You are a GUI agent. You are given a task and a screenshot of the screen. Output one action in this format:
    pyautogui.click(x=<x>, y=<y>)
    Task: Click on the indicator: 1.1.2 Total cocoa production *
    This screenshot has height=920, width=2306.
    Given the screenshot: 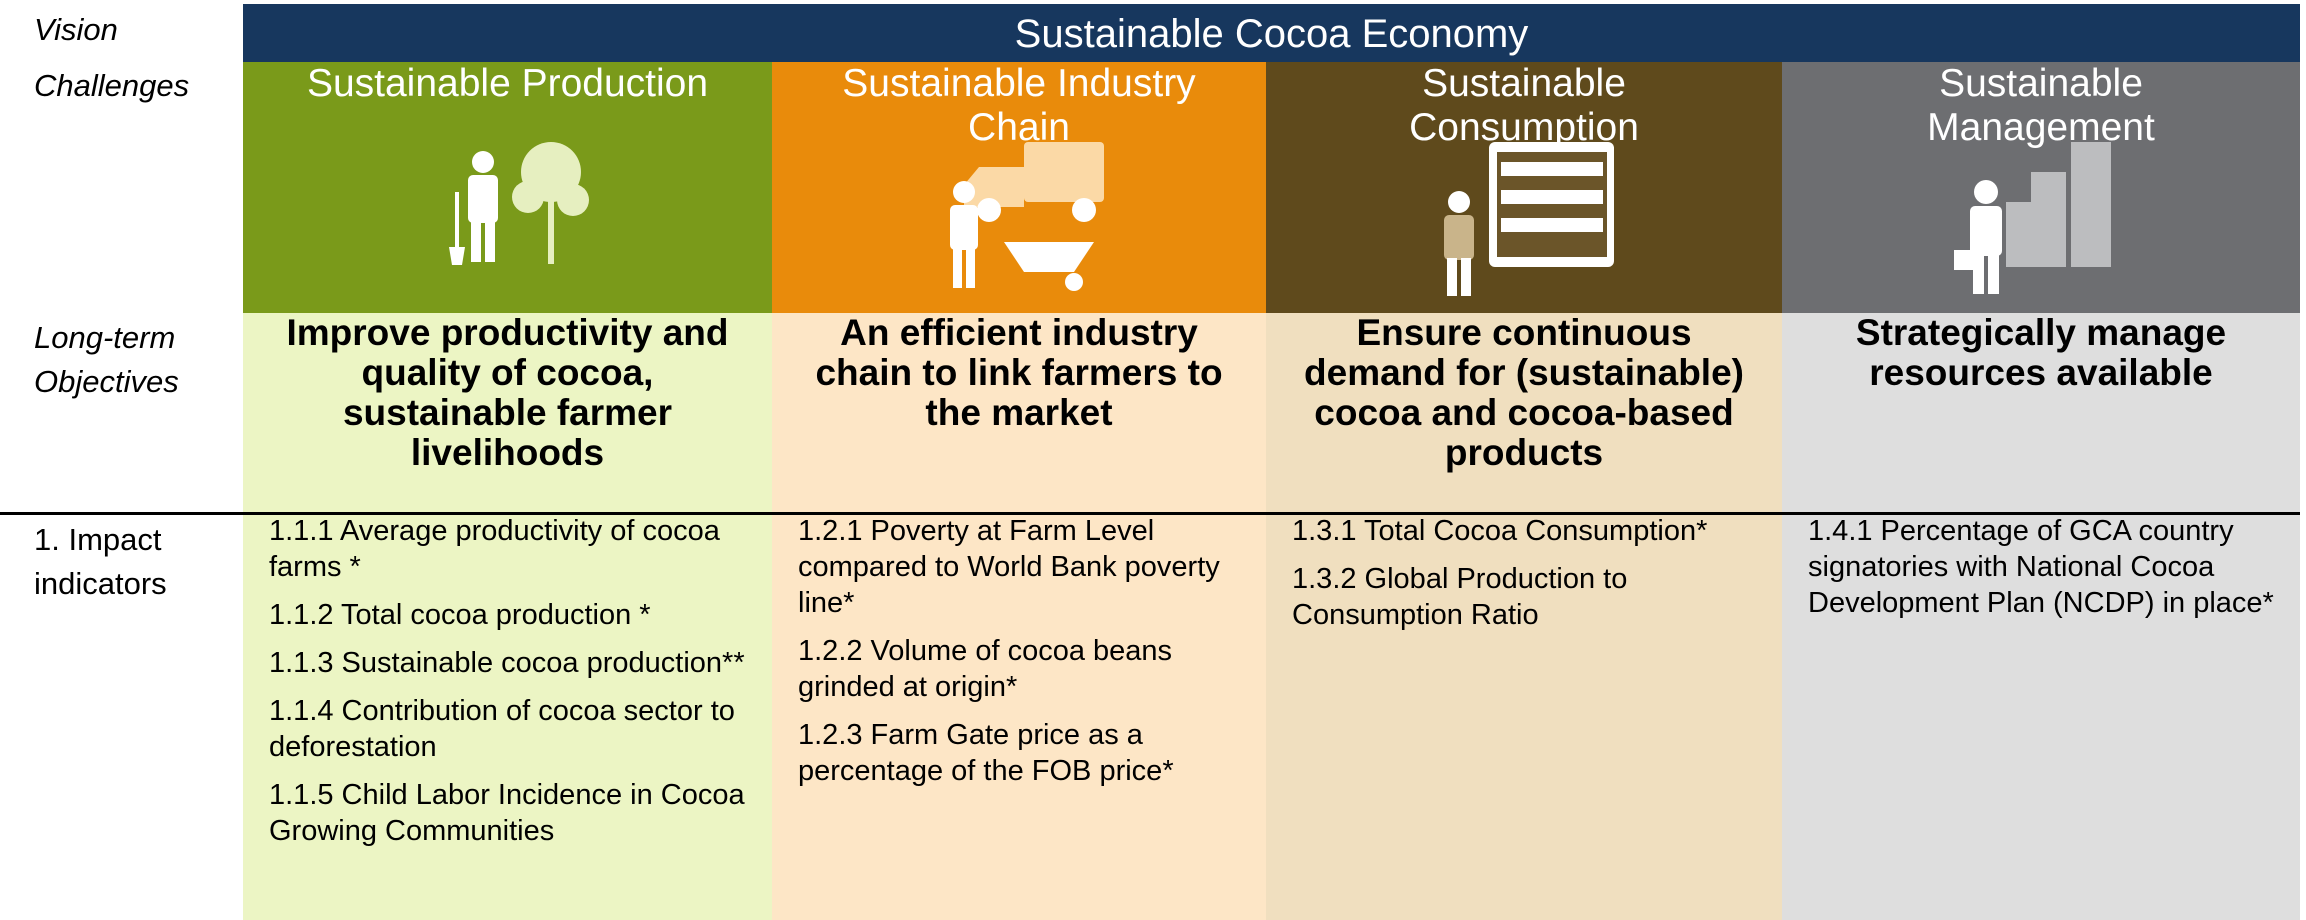 What is the action you would take?
    pyautogui.click(x=460, y=615)
    